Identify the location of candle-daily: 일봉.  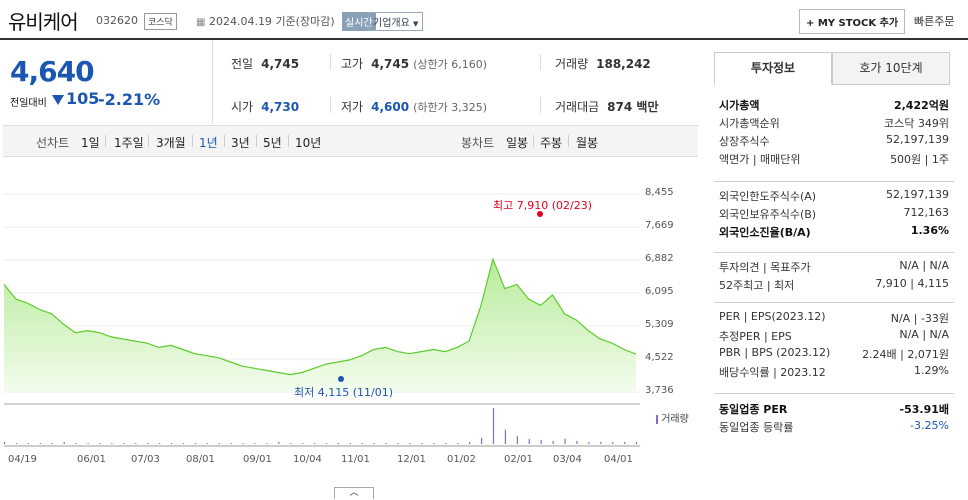
(517, 143).